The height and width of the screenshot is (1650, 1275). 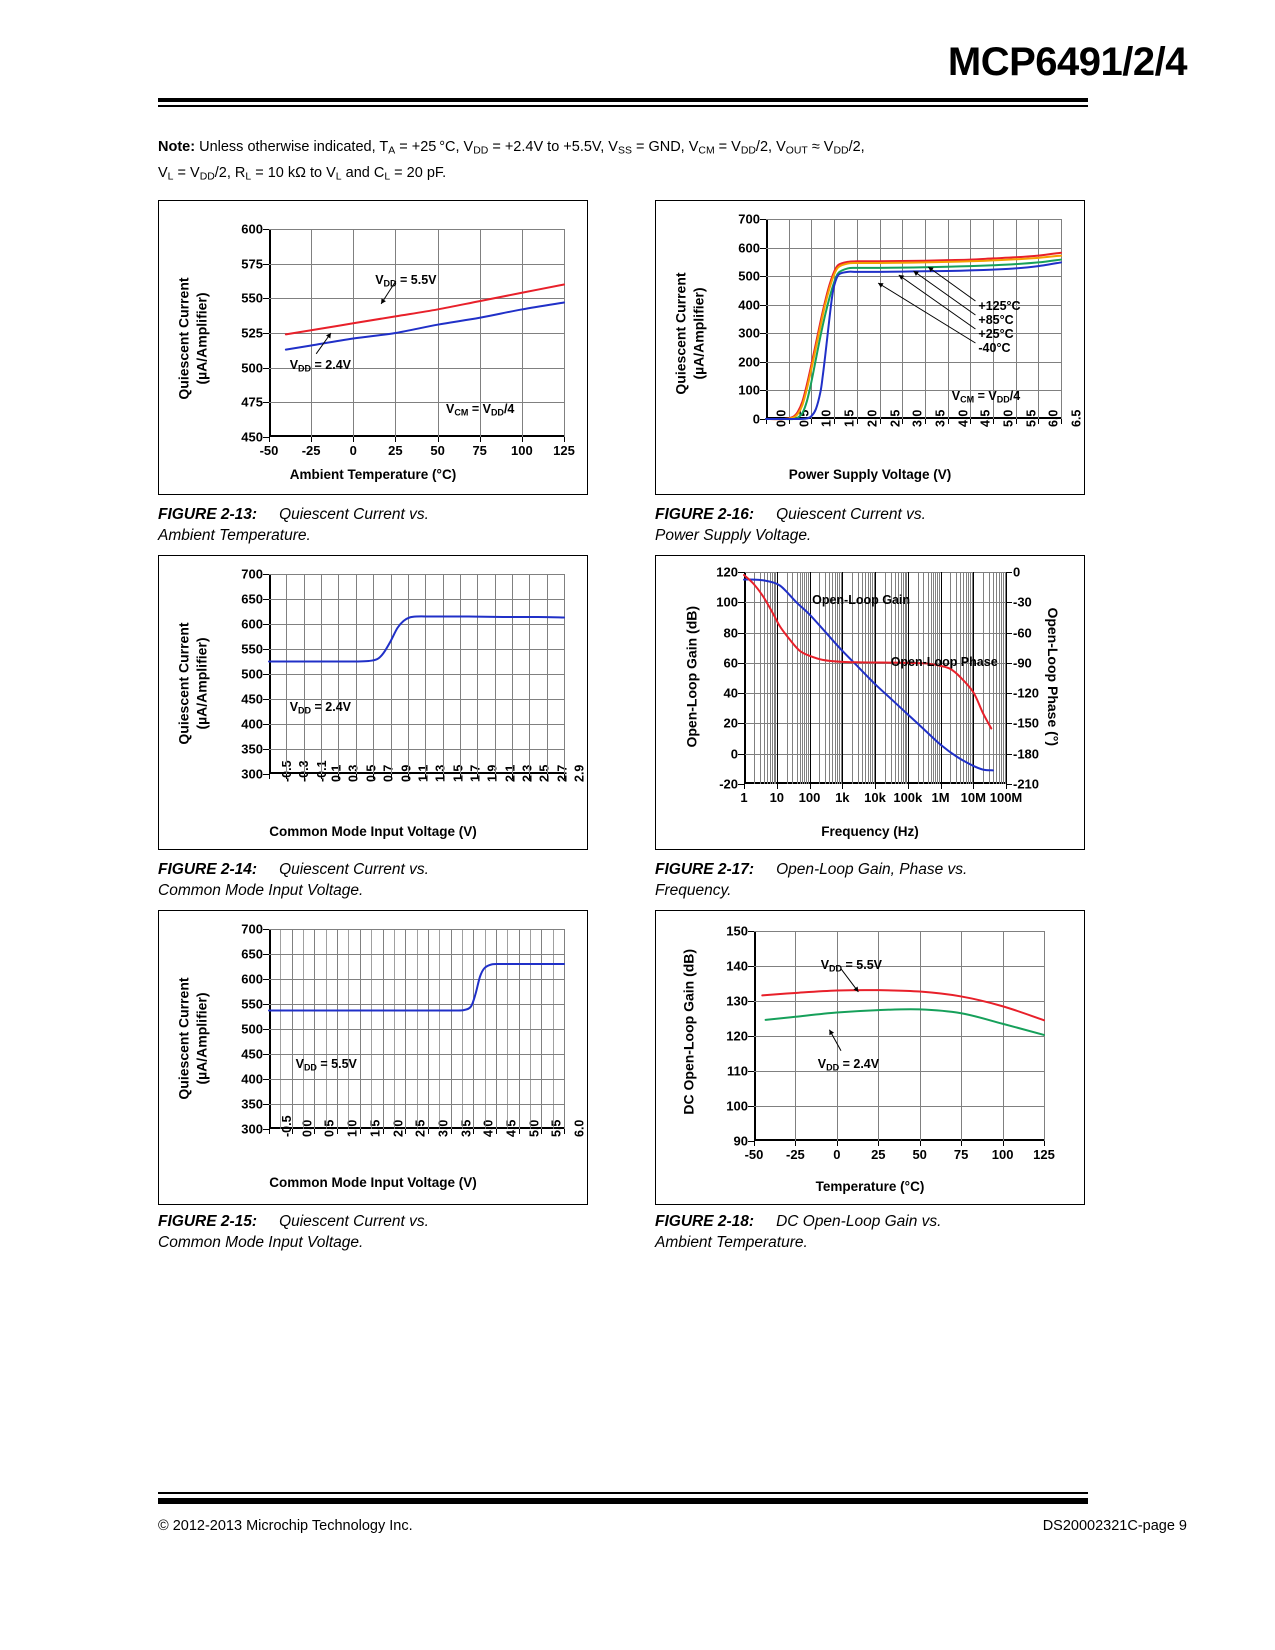 What do you see at coordinates (252, 368) in the screenshot?
I see `y-tick-label: 500` at bounding box center [252, 368].